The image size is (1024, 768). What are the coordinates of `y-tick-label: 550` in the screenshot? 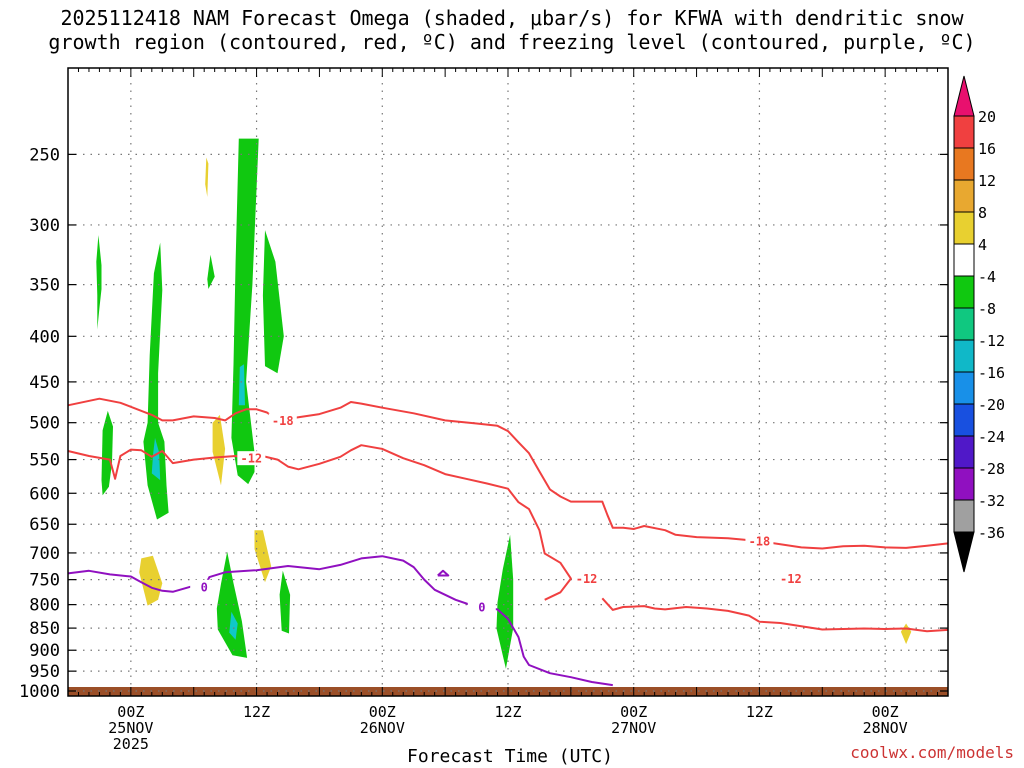 It's located at (44, 461).